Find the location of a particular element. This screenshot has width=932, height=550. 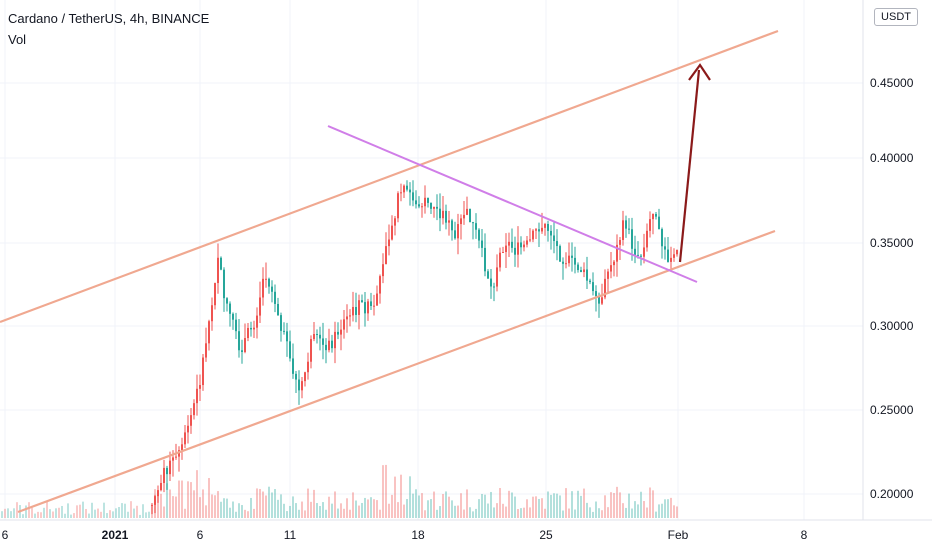

projection-arrow-shaft is located at coordinates (689, 166).